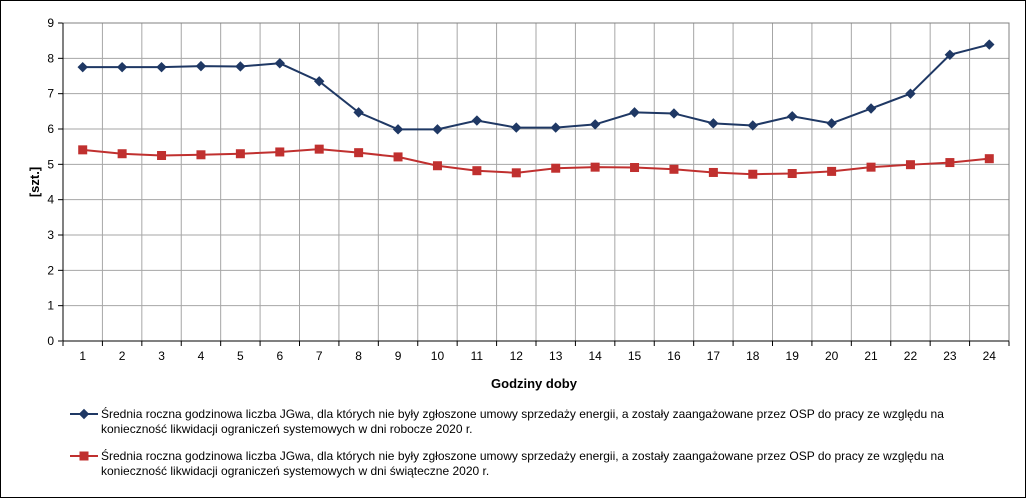 The height and width of the screenshot is (500, 1026). I want to click on y-tick-label: 8, so click(50, 58).